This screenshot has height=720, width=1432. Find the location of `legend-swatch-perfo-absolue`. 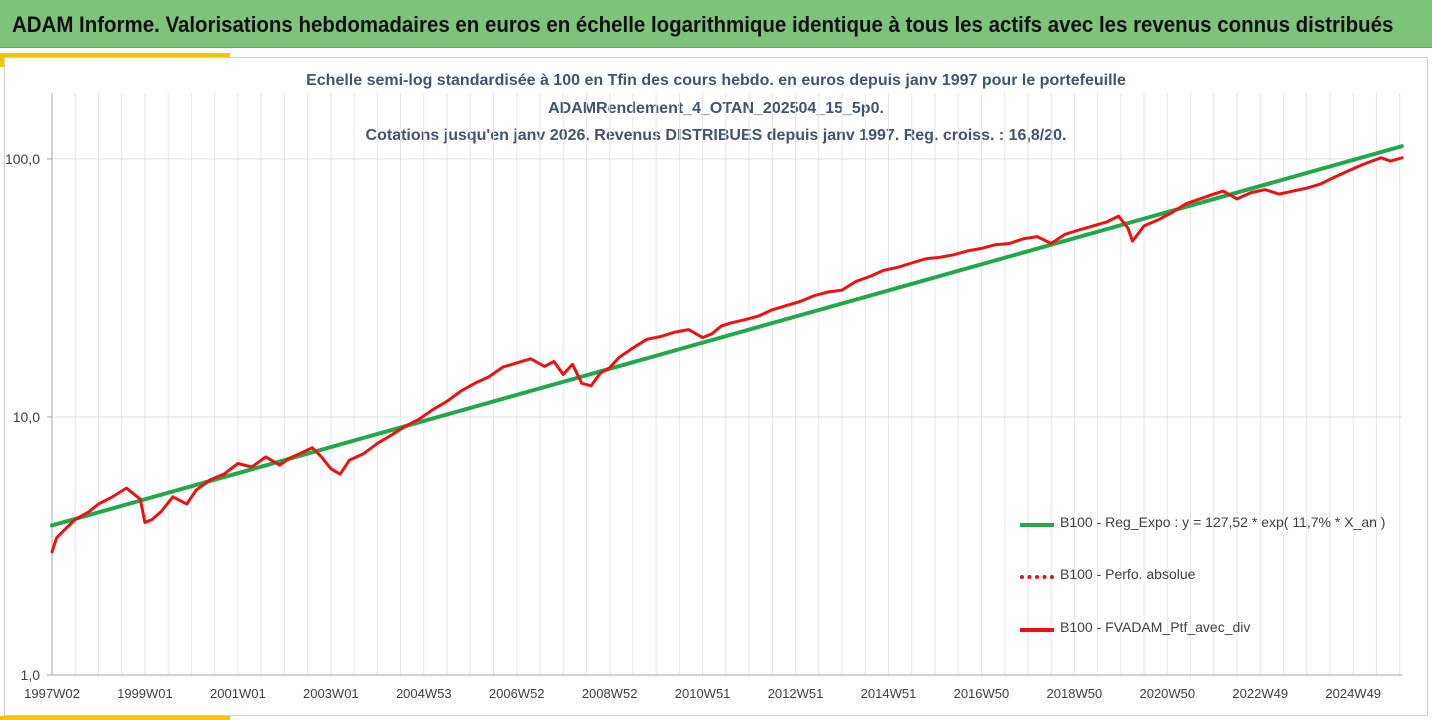

legend-swatch-perfo-absolue is located at coordinates (1037, 577).